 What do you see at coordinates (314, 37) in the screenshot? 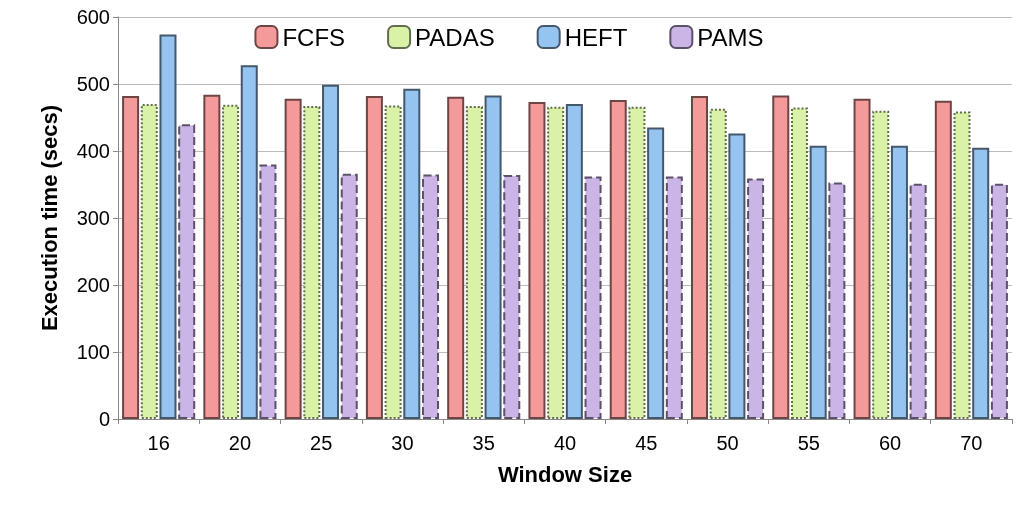
I see `legend-label: FCFS` at bounding box center [314, 37].